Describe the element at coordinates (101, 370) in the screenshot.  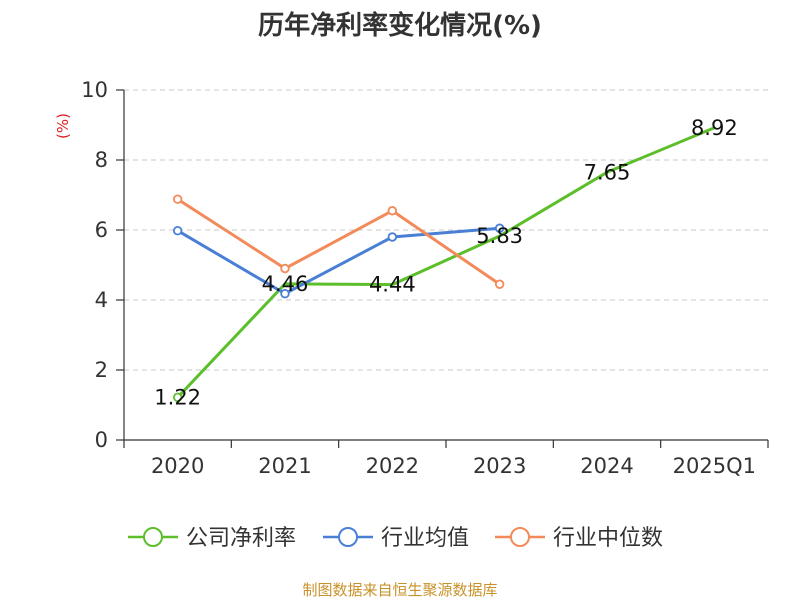
I see `y-tick-label: 2` at that location.